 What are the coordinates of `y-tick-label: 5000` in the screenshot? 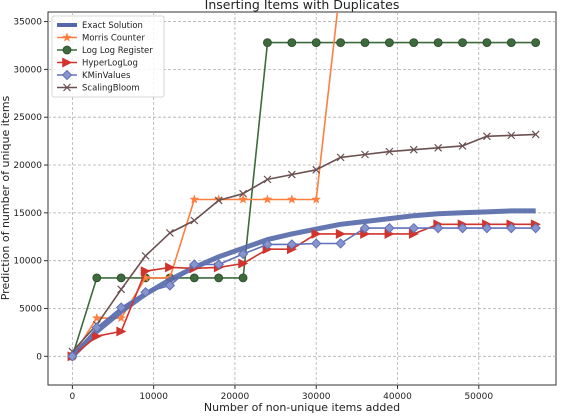 It's located at (30, 309).